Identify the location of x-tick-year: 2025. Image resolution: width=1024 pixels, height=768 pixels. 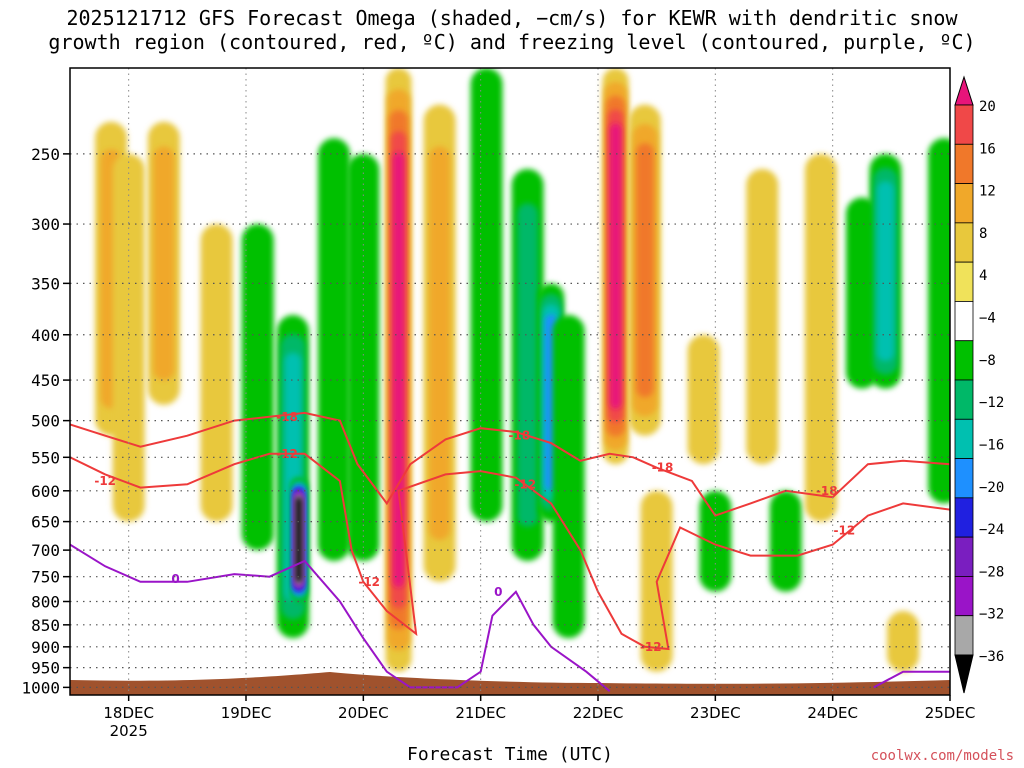
(129, 731).